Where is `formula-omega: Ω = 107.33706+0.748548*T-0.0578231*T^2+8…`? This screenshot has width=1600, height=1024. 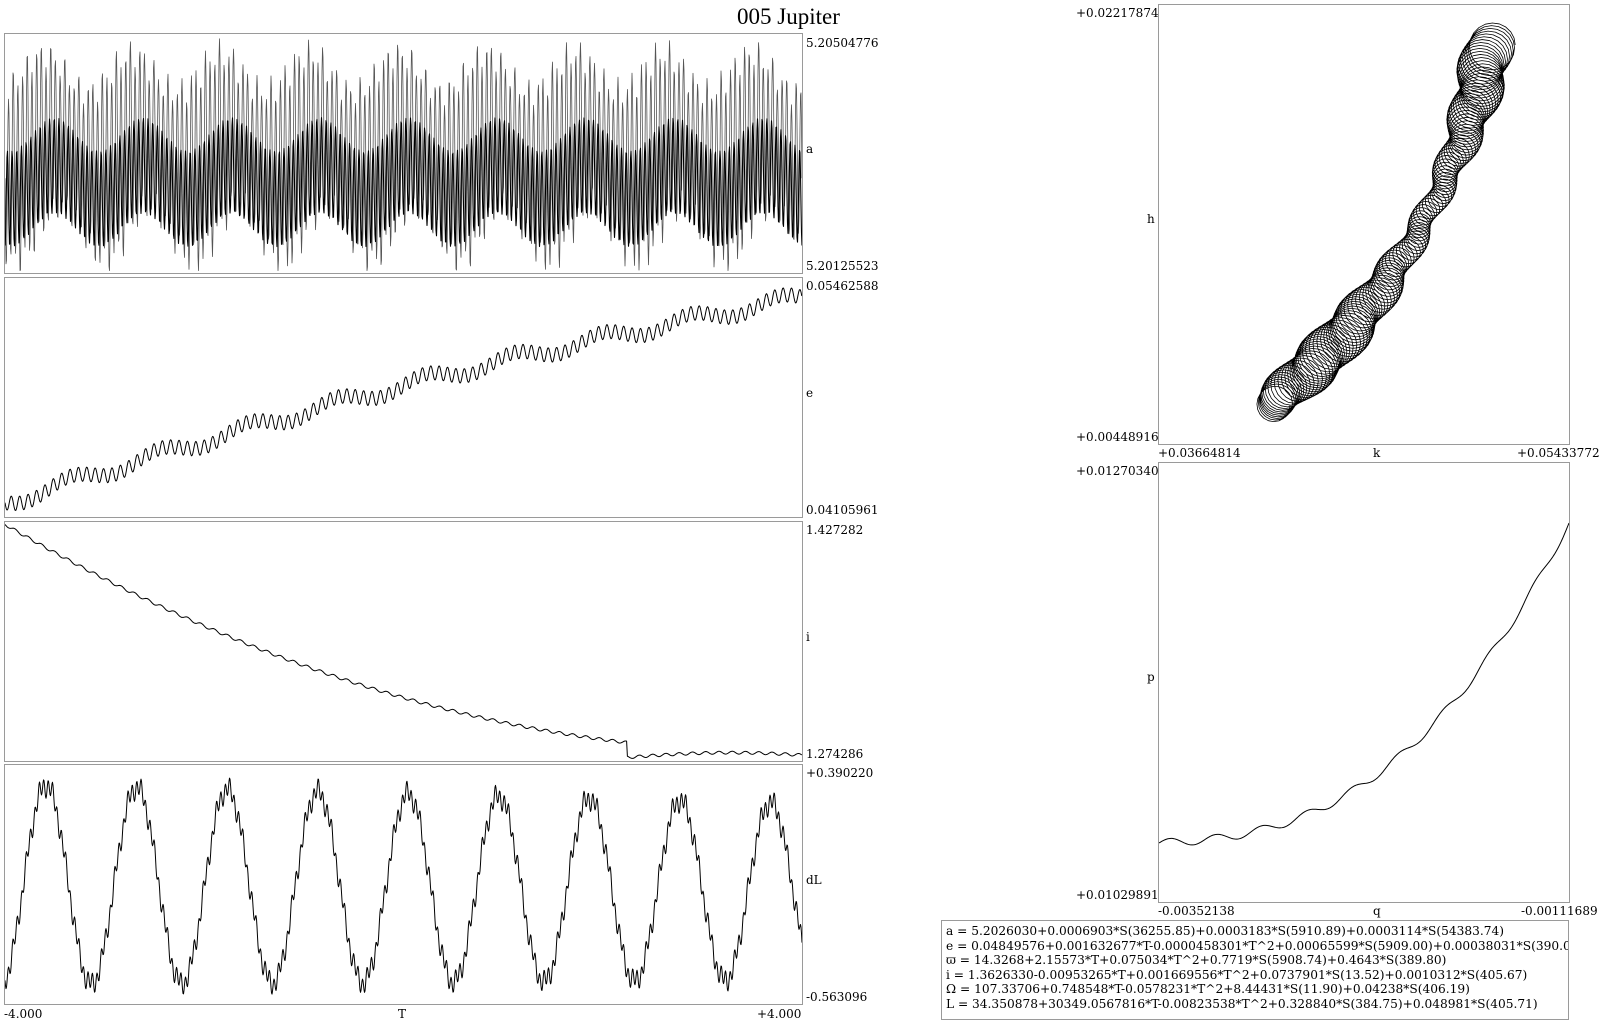 formula-omega: Ω = 107.33706+0.748548*T-0.0578231*T^2+8… is located at coordinates (1208, 989).